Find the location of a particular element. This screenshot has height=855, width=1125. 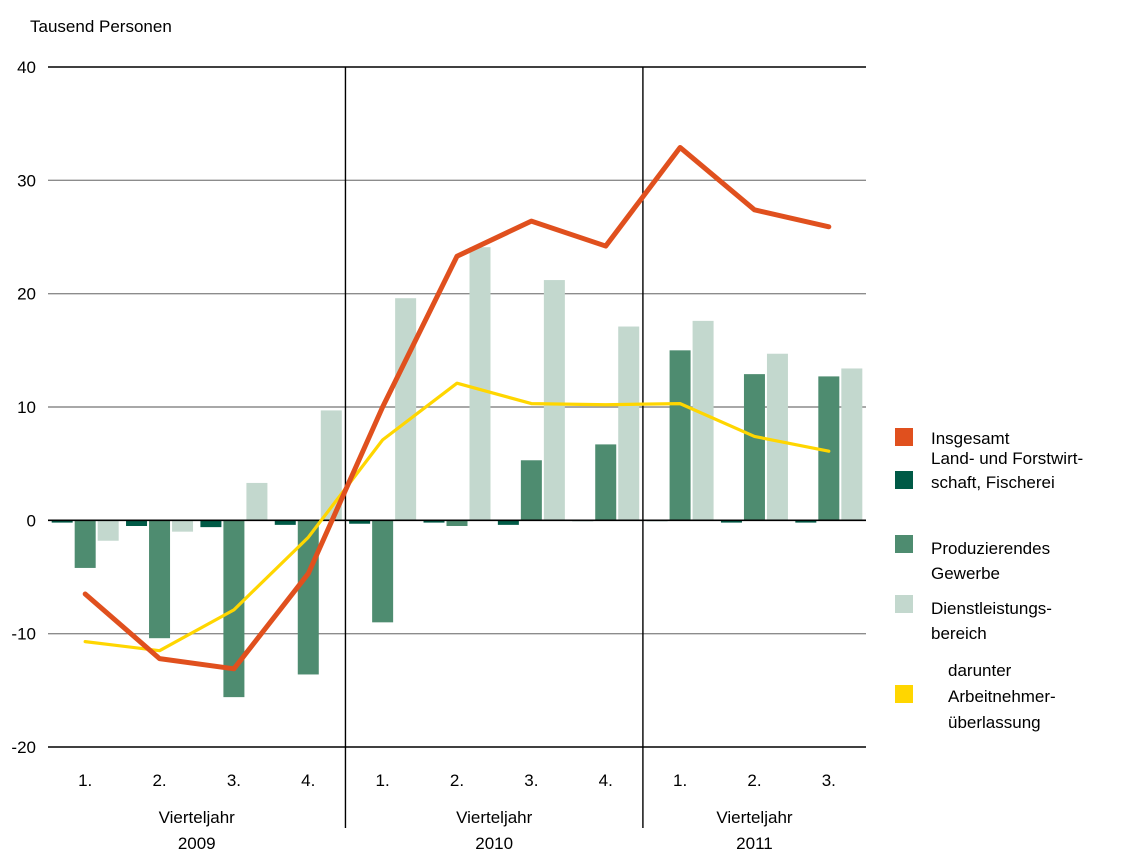

y-tick-40: 40 is located at coordinates (26, 67).